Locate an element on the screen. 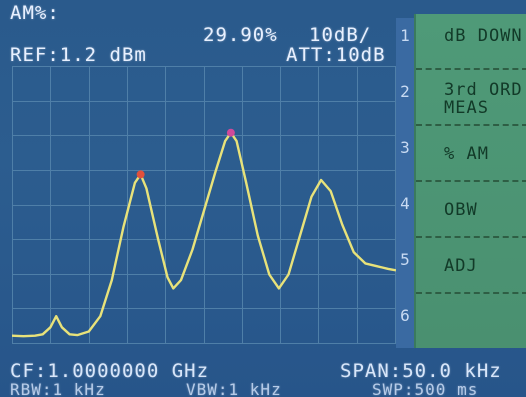 This screenshot has width=526, height=397. softkey-number: 5 is located at coordinates (405, 259).